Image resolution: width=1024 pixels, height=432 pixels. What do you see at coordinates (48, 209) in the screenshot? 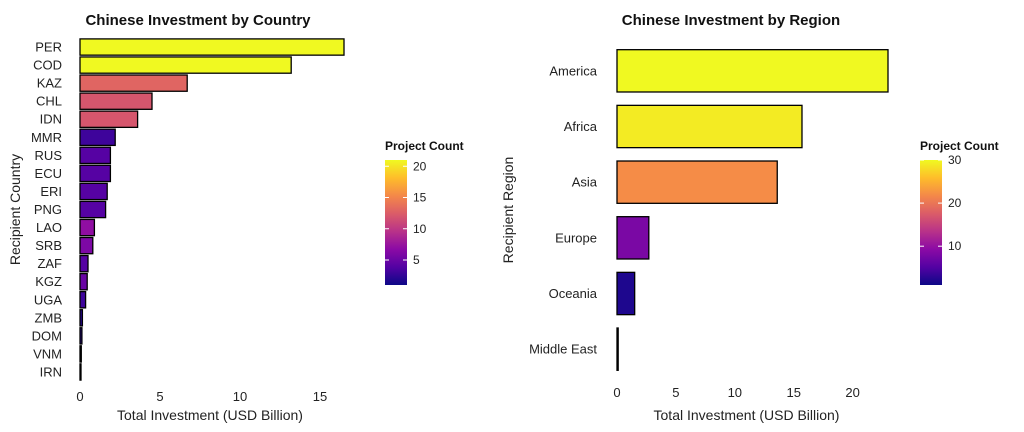
I see `y-tick-label: PNG` at bounding box center [48, 209].